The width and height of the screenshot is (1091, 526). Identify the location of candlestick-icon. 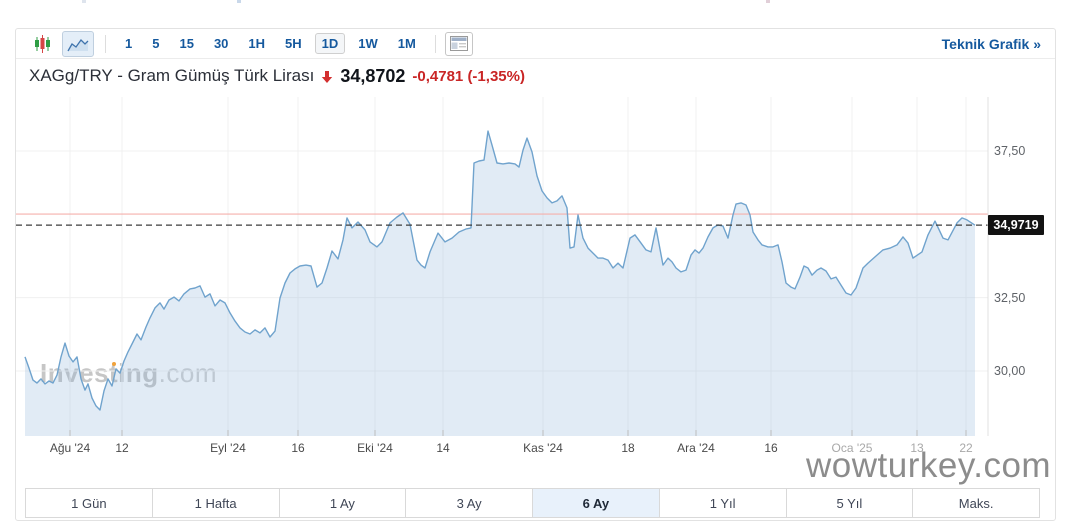
(42, 43).